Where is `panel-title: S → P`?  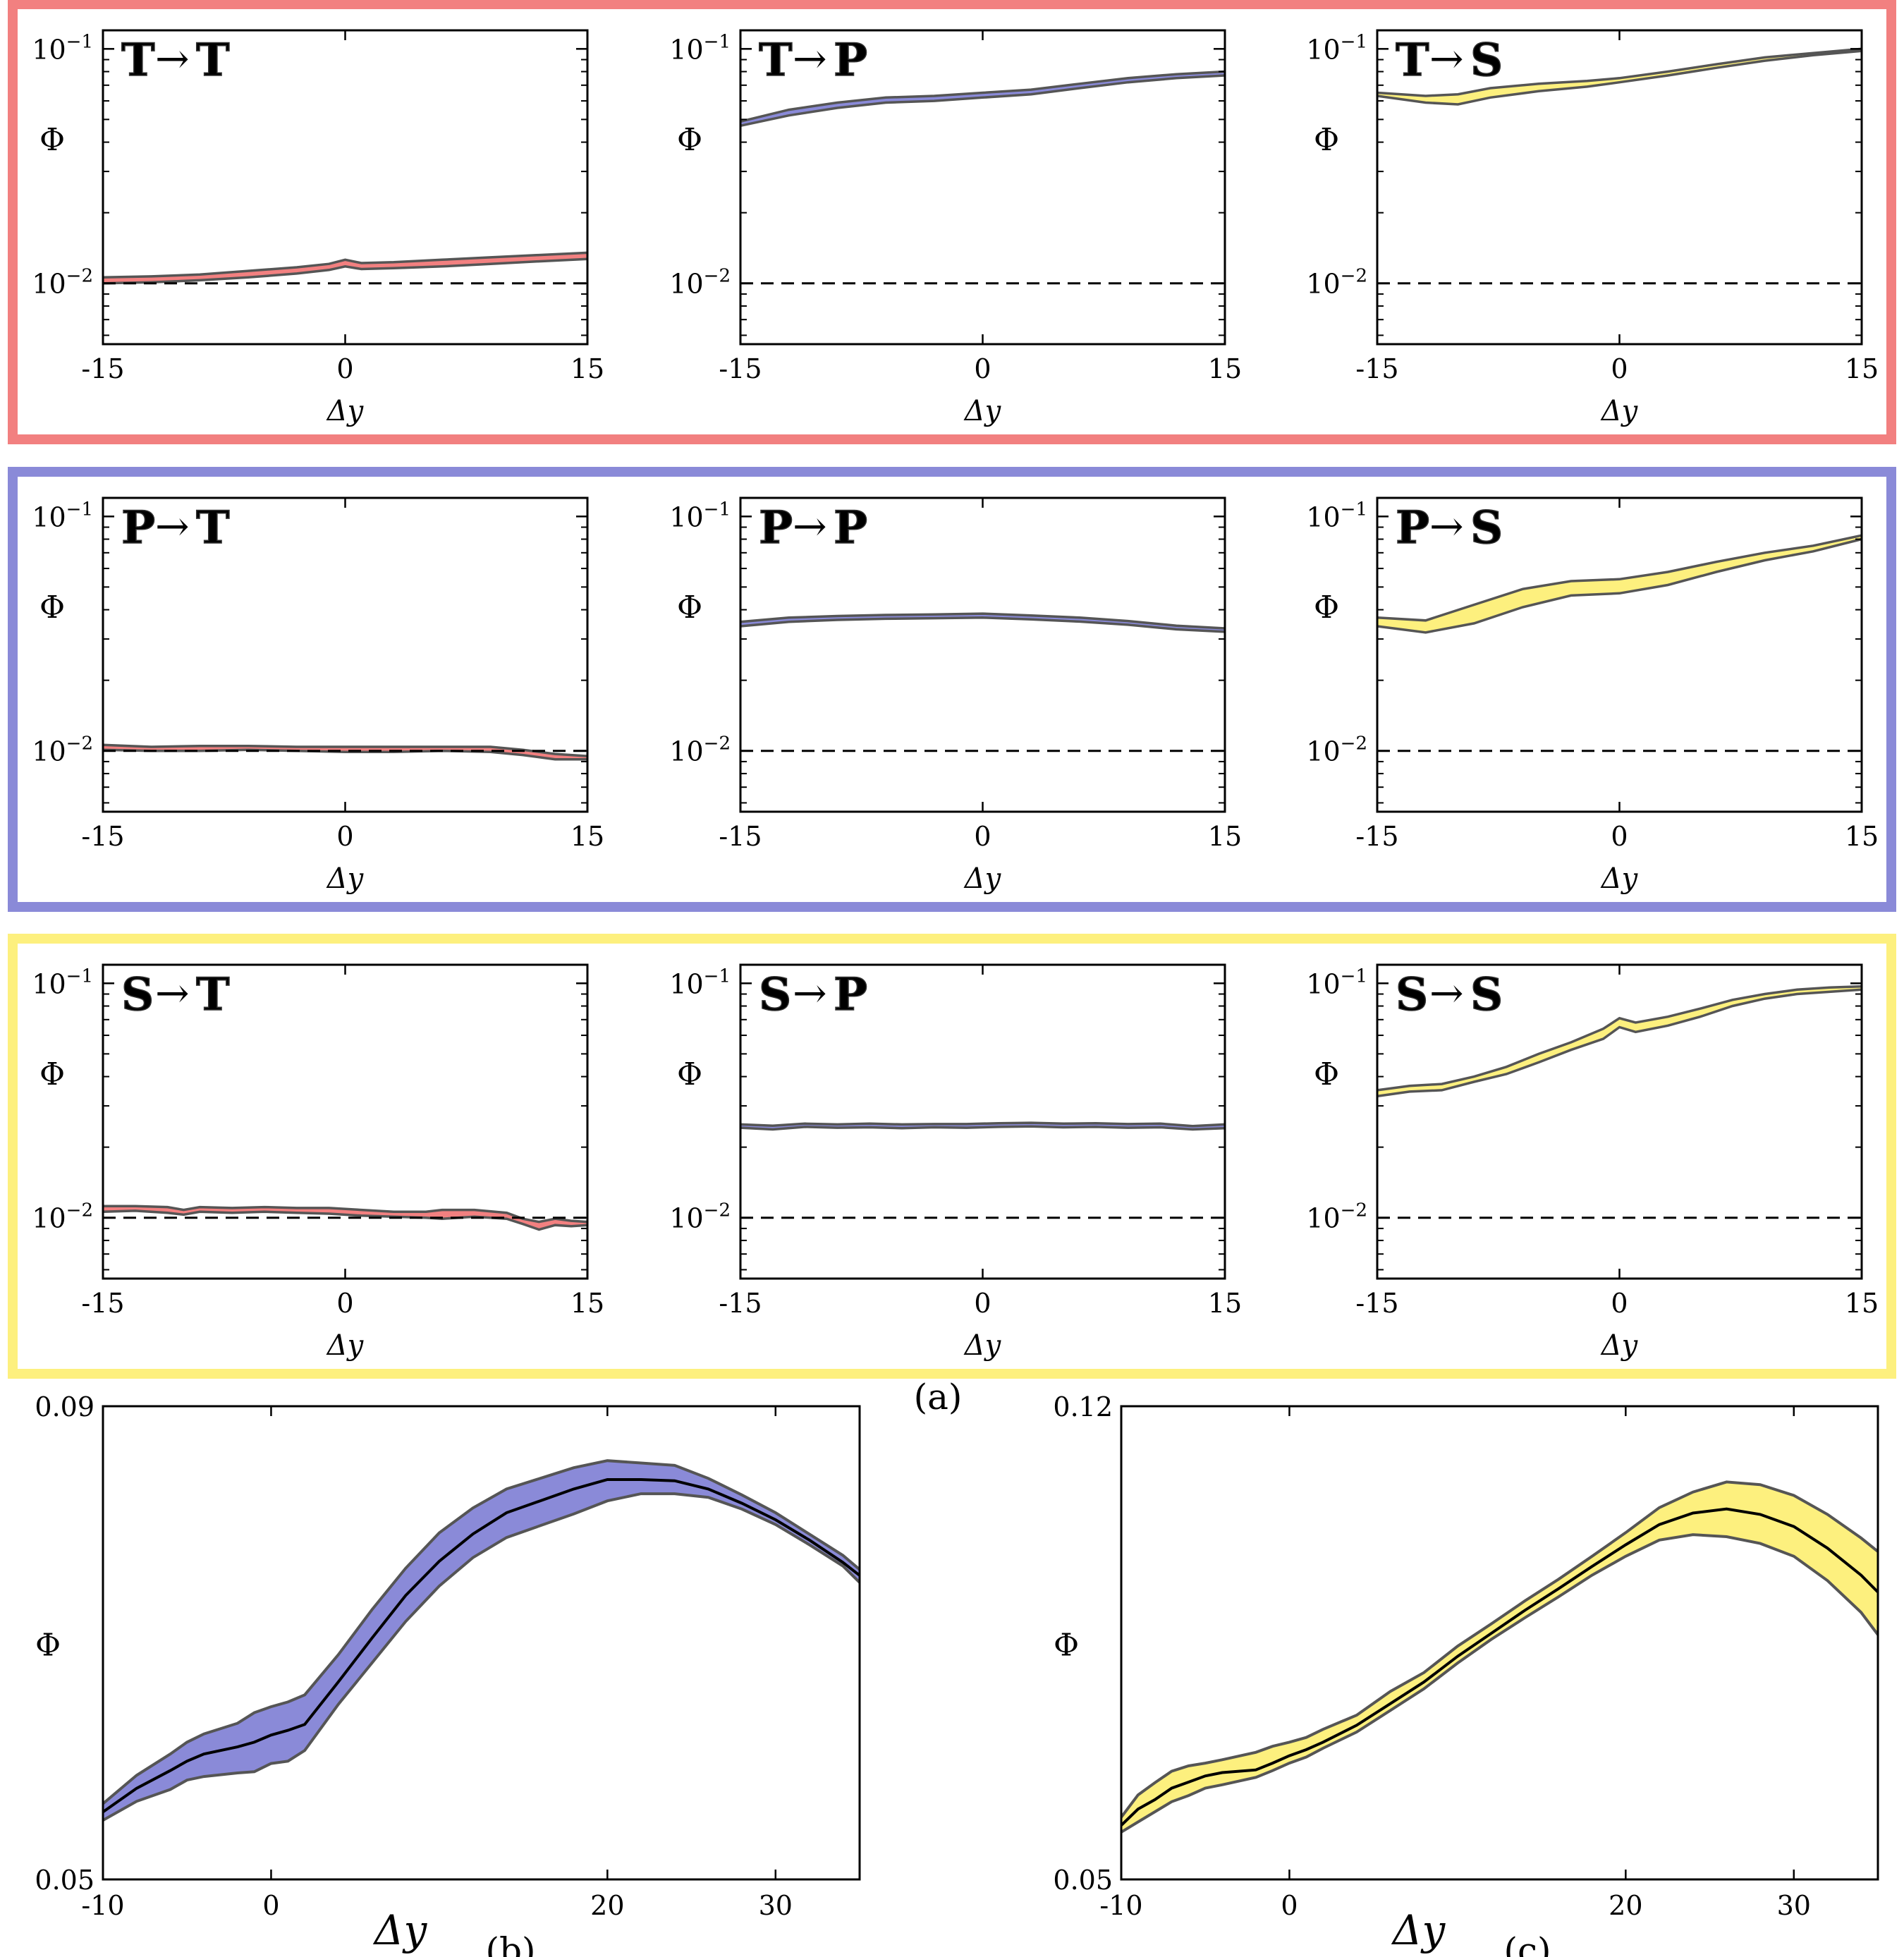
panel-title: S → P is located at coordinates (813, 995).